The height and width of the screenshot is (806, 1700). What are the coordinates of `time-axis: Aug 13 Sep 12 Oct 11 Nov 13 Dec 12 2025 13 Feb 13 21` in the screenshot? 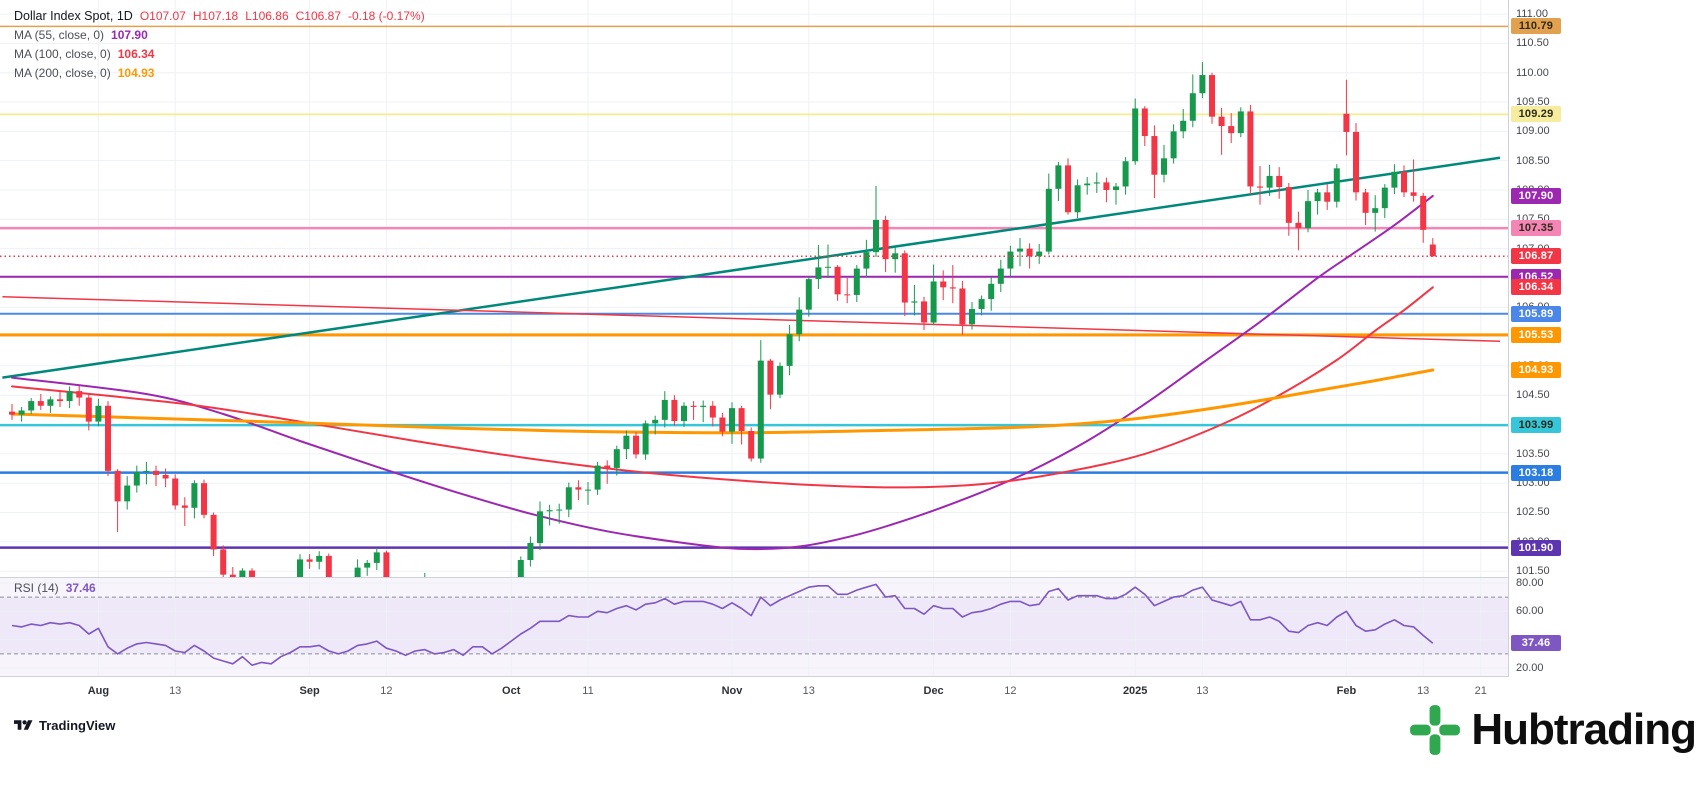 It's located at (754, 692).